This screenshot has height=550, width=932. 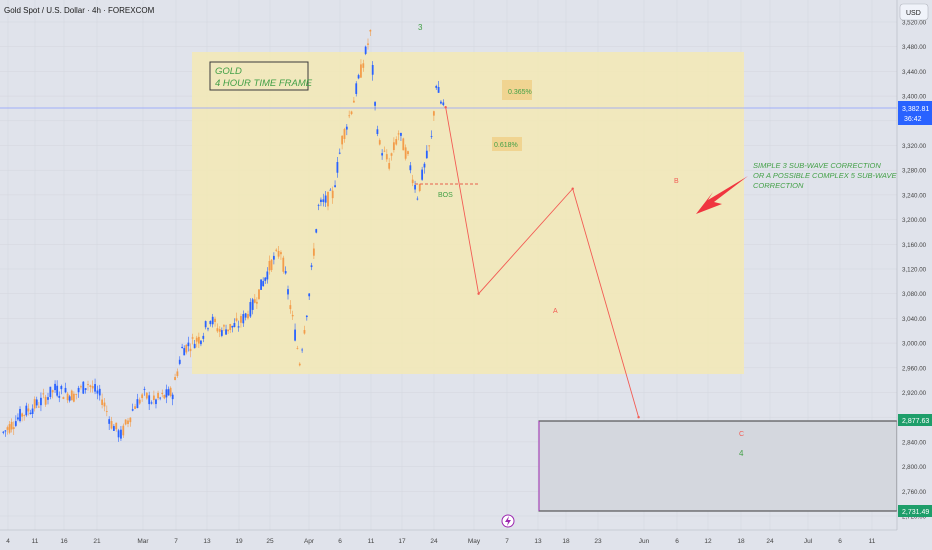 What do you see at coordinates (228, 71) in the screenshot?
I see `title-box-line1: GOLD` at bounding box center [228, 71].